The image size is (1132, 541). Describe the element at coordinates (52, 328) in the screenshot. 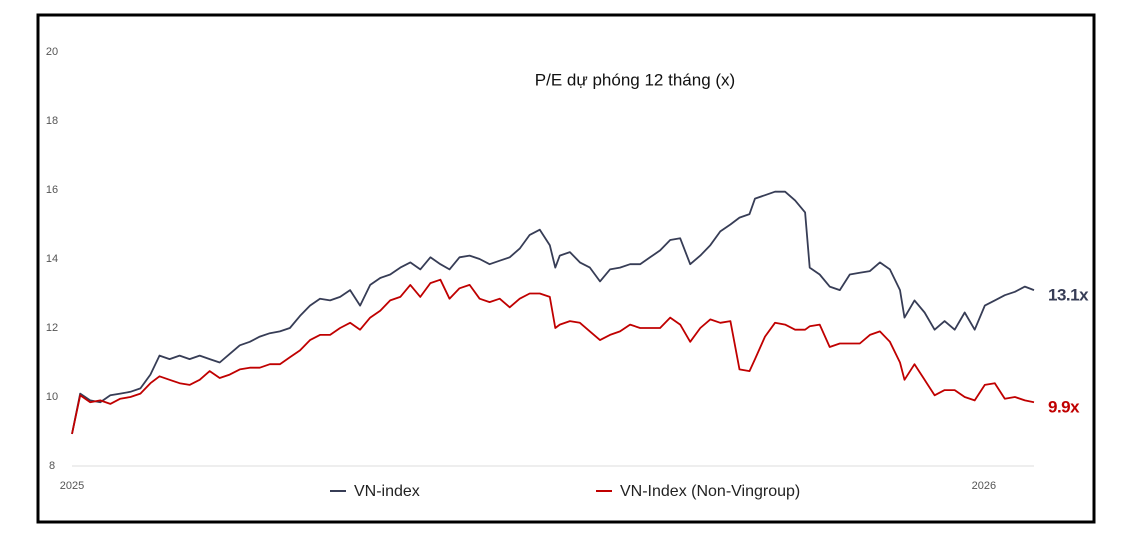

I see `y-tick-label: 12` at that location.